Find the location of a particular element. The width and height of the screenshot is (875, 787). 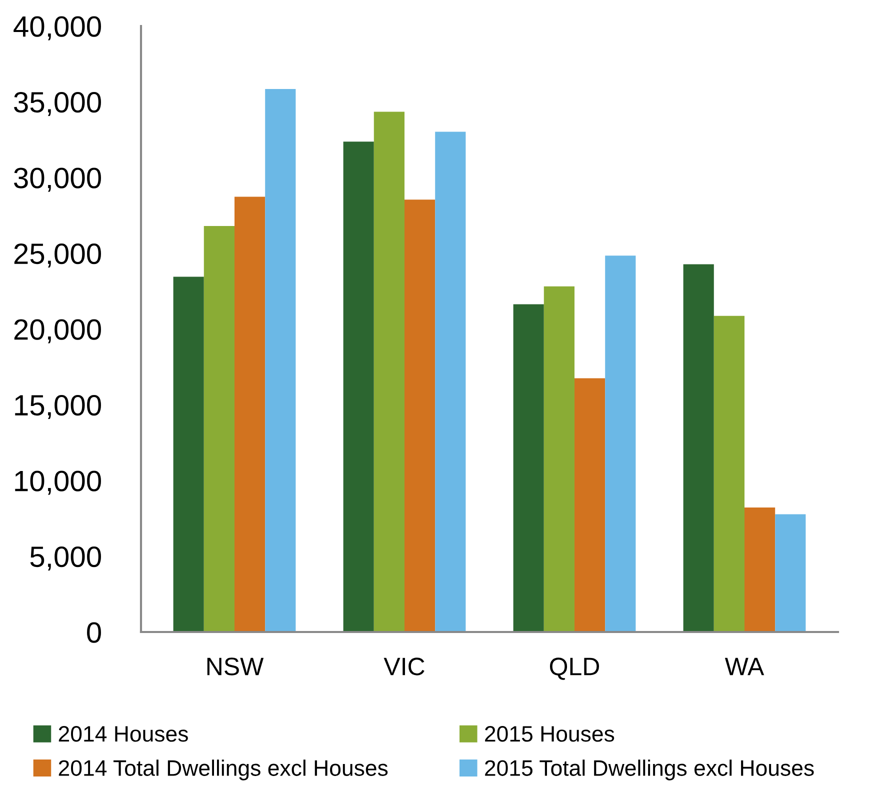

x-tick-label: QLD is located at coordinates (575, 669).